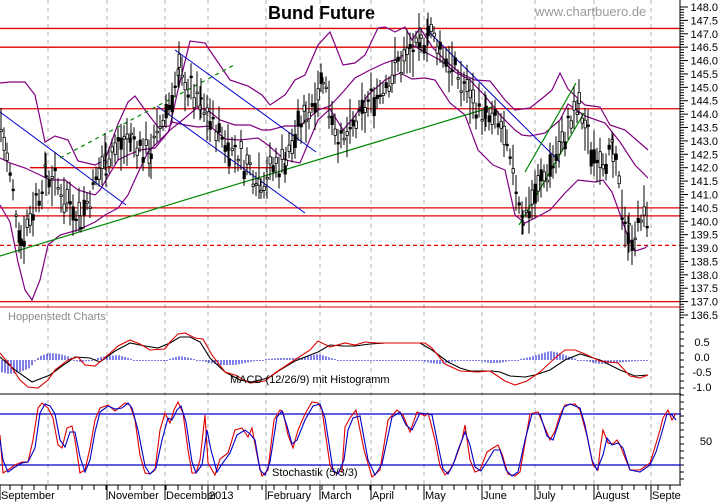 The image size is (723, 502). I want to click on month-label: February, so click(289, 496).